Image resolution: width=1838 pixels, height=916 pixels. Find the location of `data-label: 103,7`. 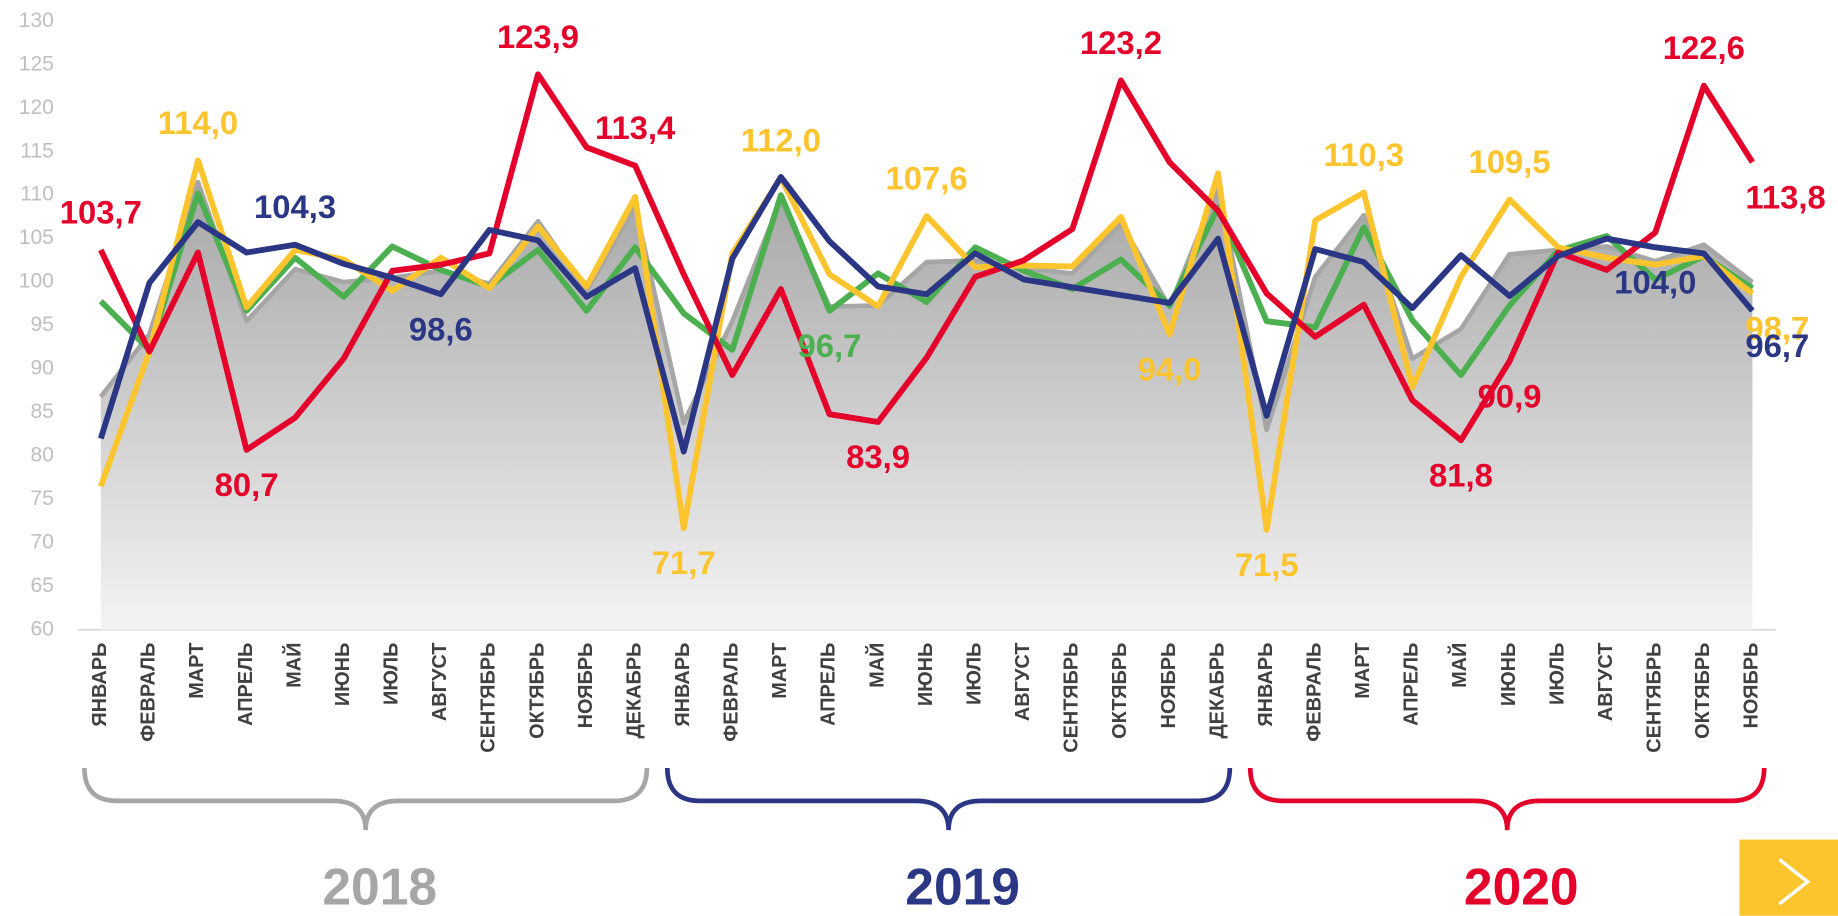

data-label: 103,7 is located at coordinates (101, 211).